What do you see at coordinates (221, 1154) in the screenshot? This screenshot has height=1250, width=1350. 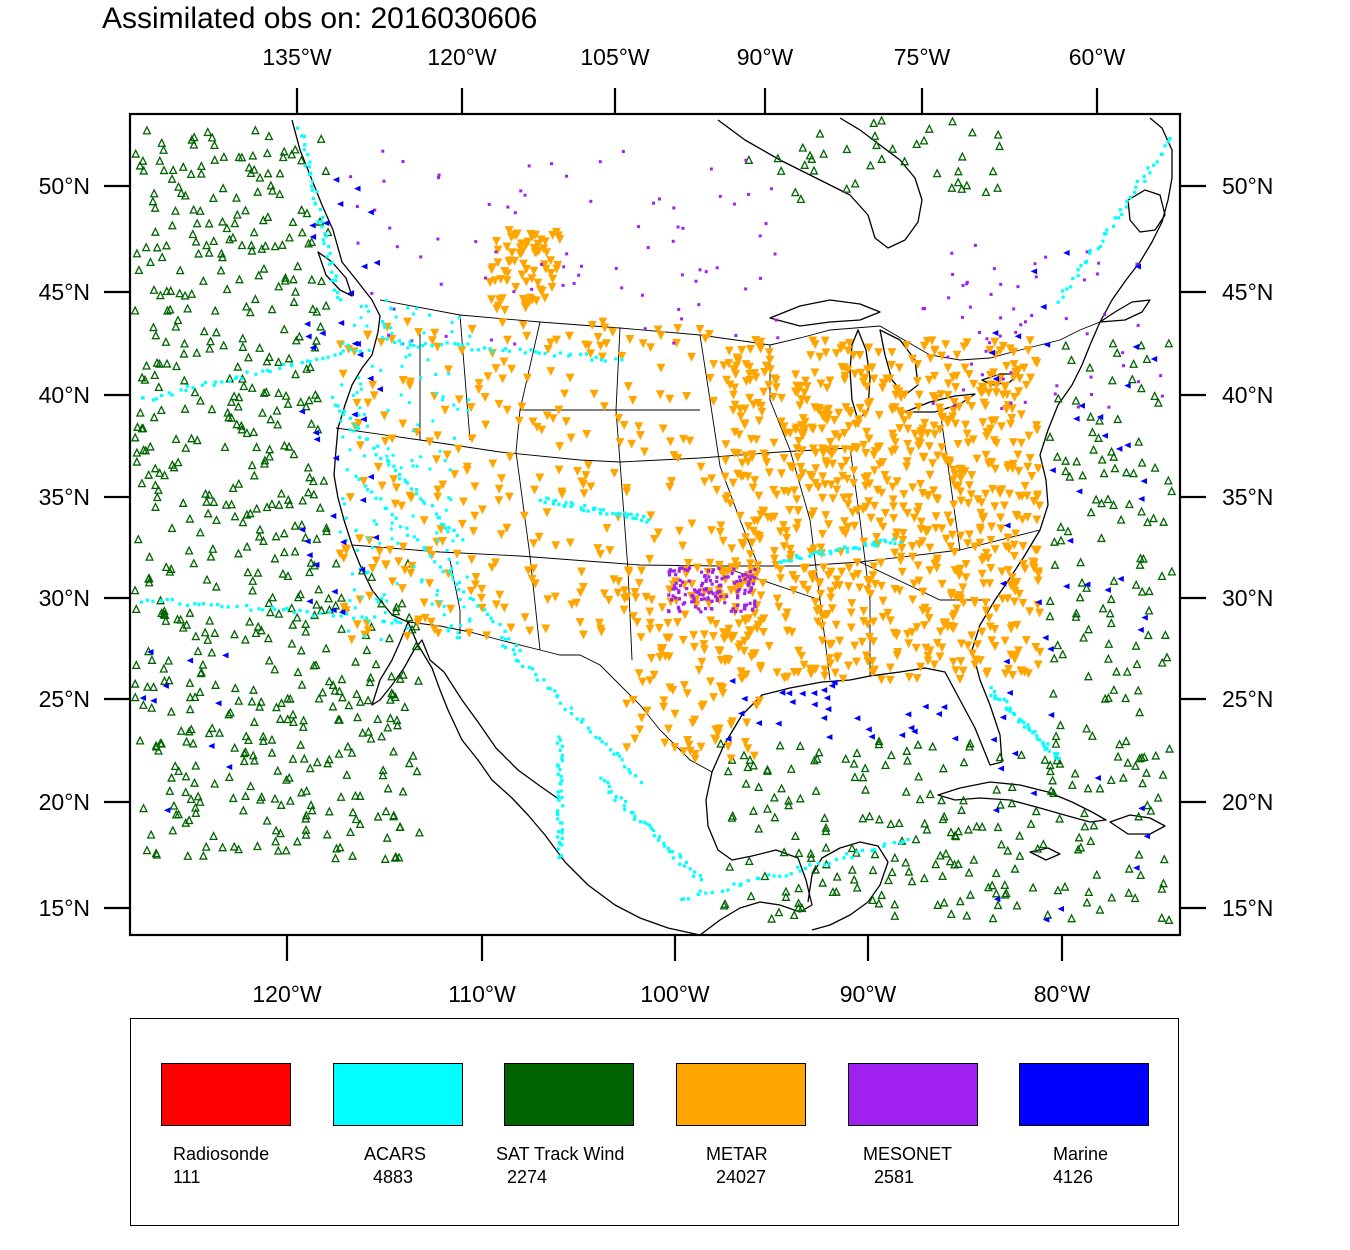 I see `legend-label-radiosonde: Radiosonde` at bounding box center [221, 1154].